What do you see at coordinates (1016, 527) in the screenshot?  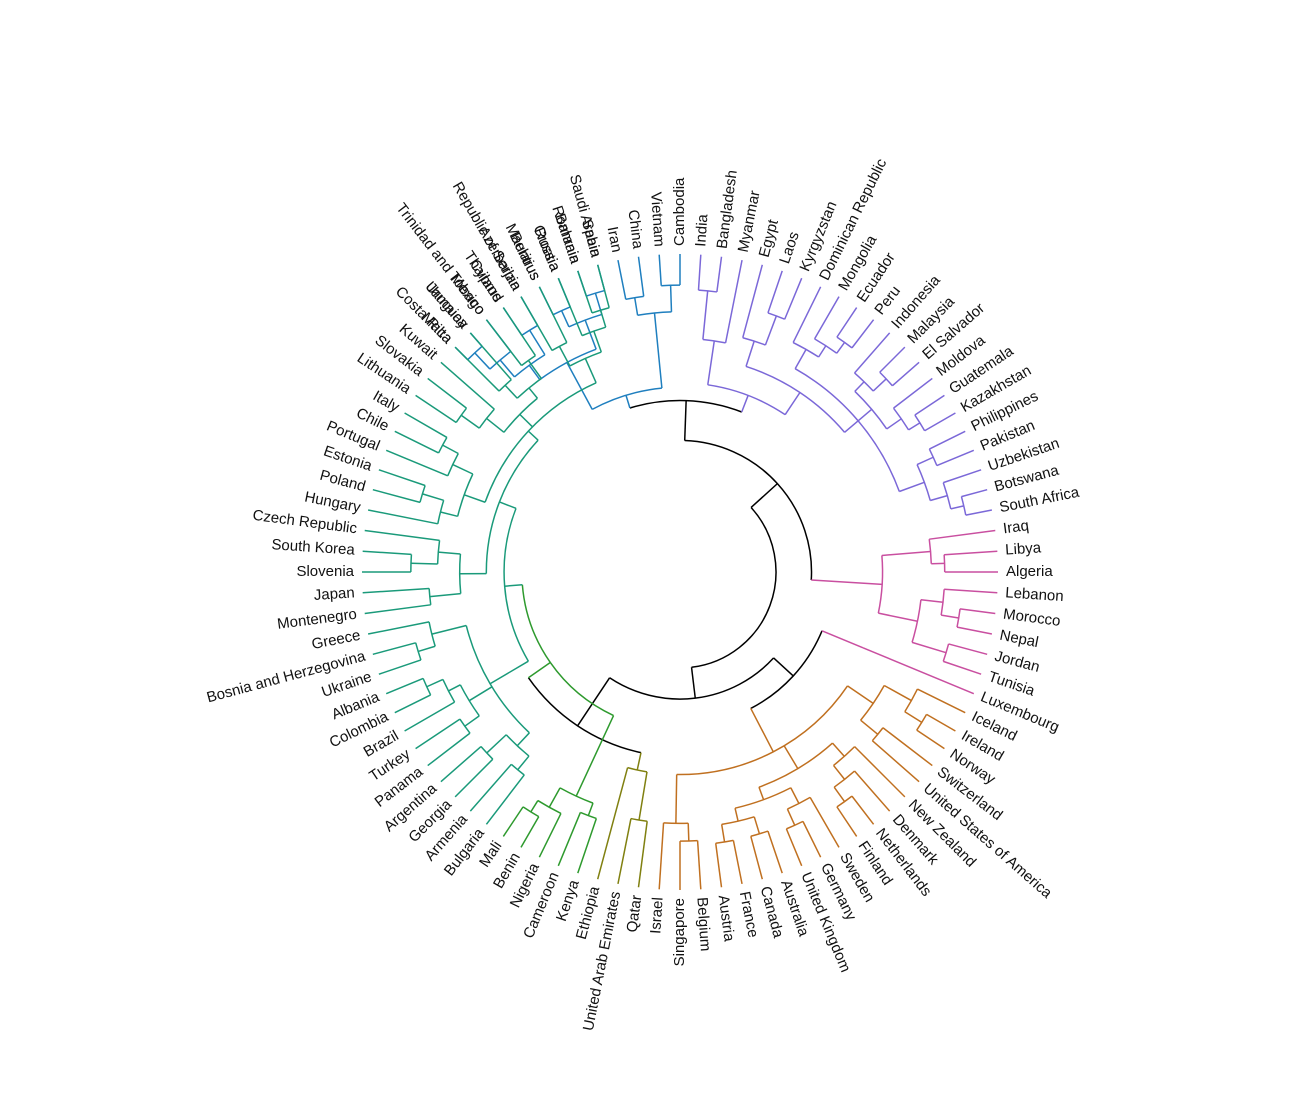 I see `leaf-label-34: Iraq` at bounding box center [1016, 527].